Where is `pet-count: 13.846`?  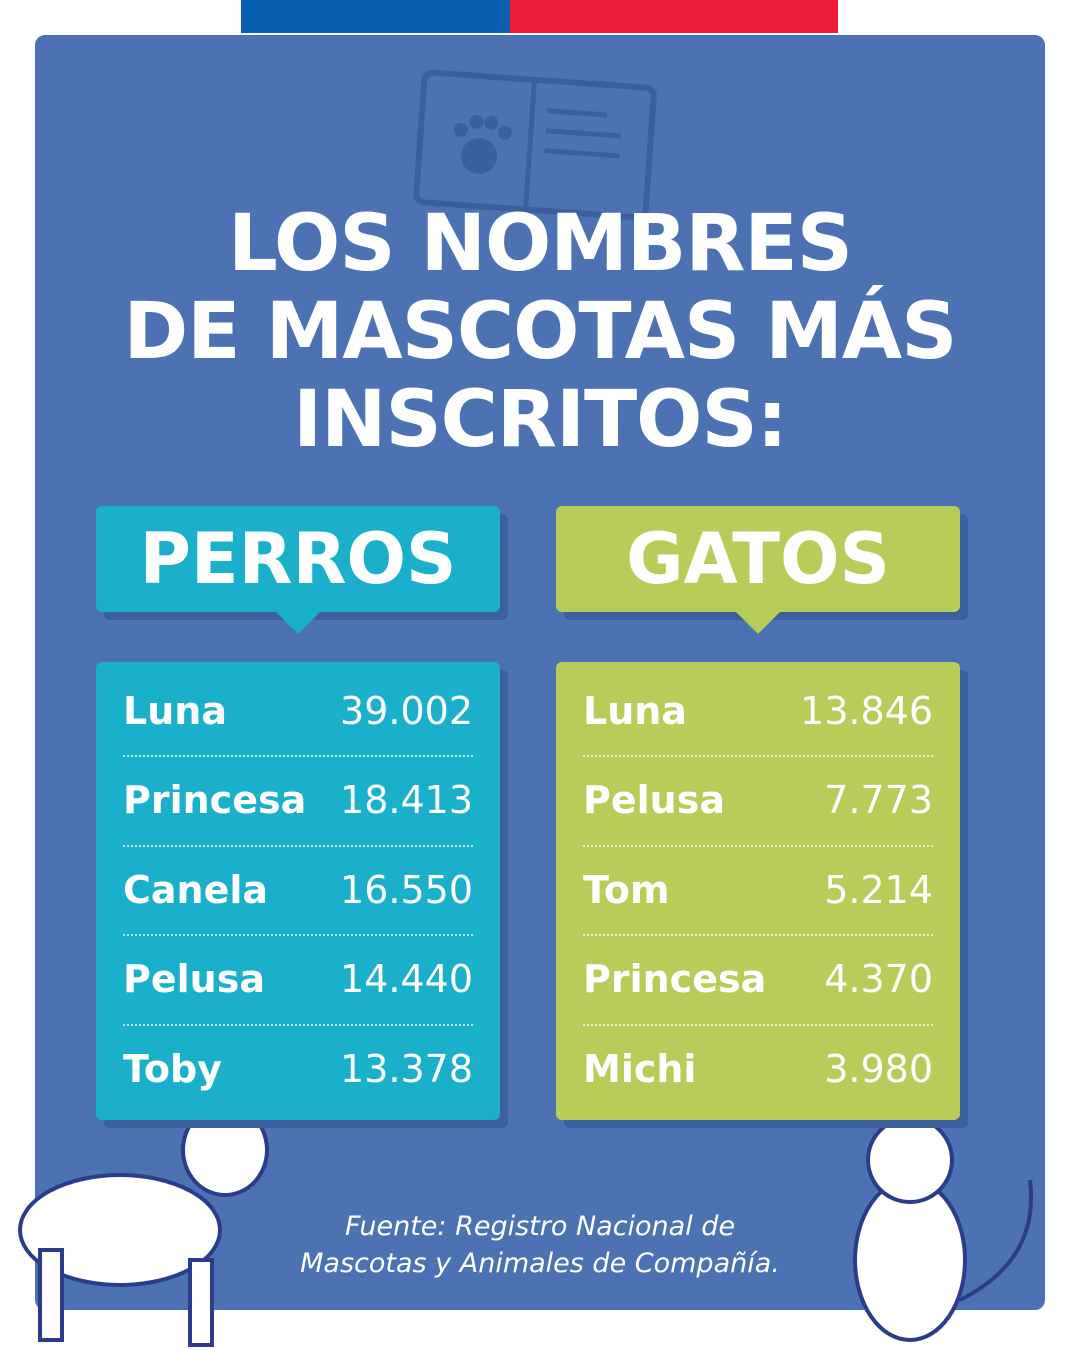
pet-count: 13.846 is located at coordinates (866, 710).